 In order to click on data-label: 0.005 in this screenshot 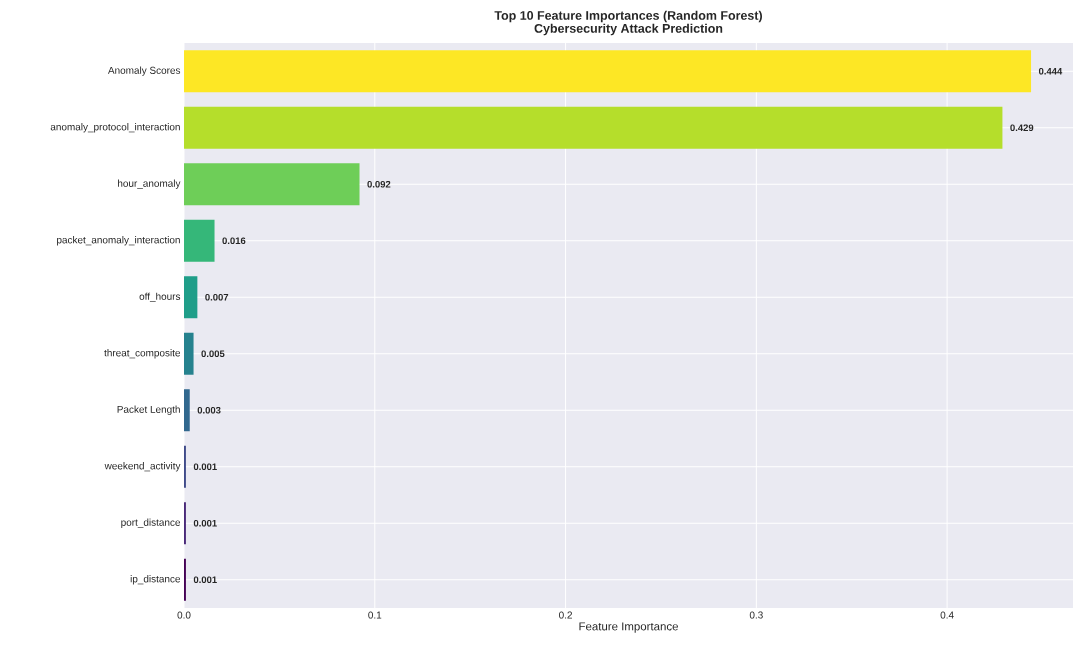, I will do `click(213, 354)`.